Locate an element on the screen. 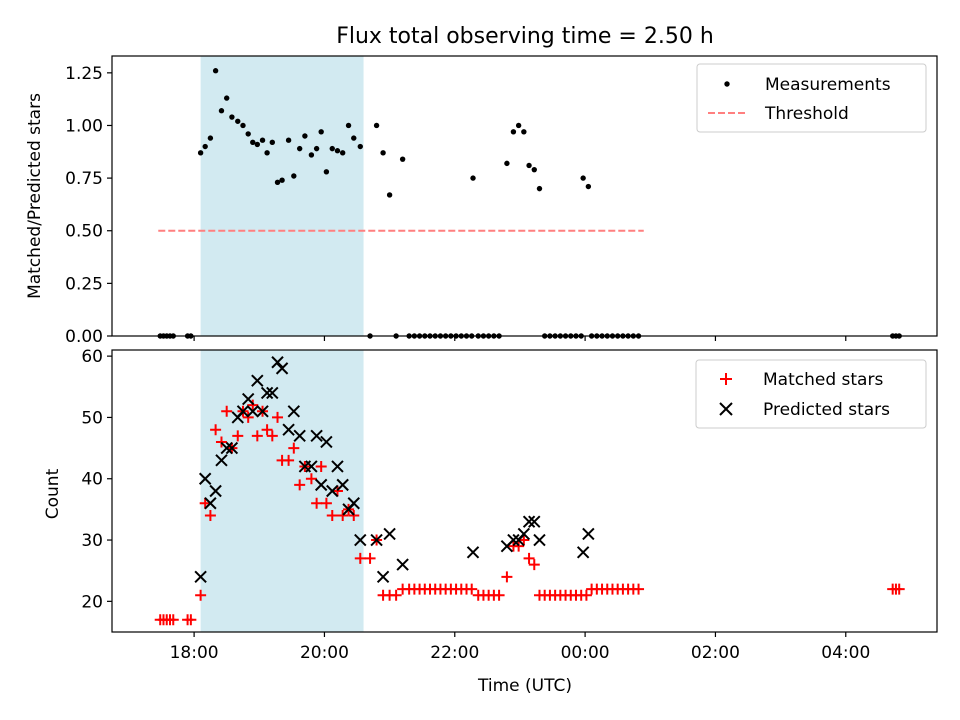 The height and width of the screenshot is (720, 960). top-legend-box is located at coordinates (811, 98).